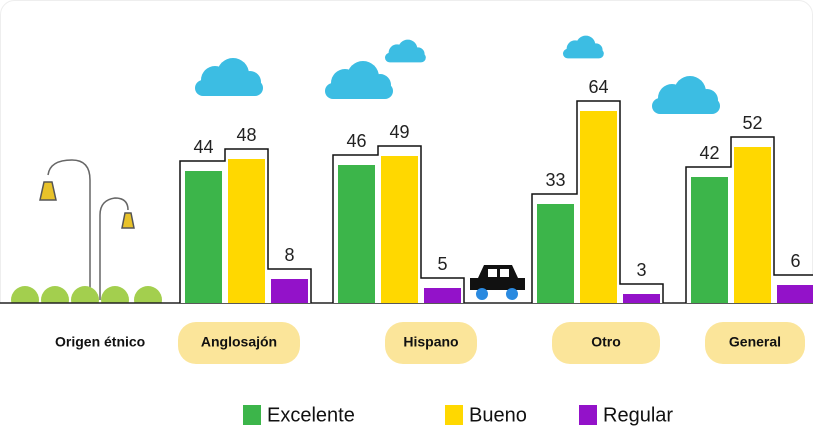 Image resolution: width=813 pixels, height=434 pixels. Describe the element at coordinates (795, 261) in the screenshot. I see `value-label: 6` at that location.